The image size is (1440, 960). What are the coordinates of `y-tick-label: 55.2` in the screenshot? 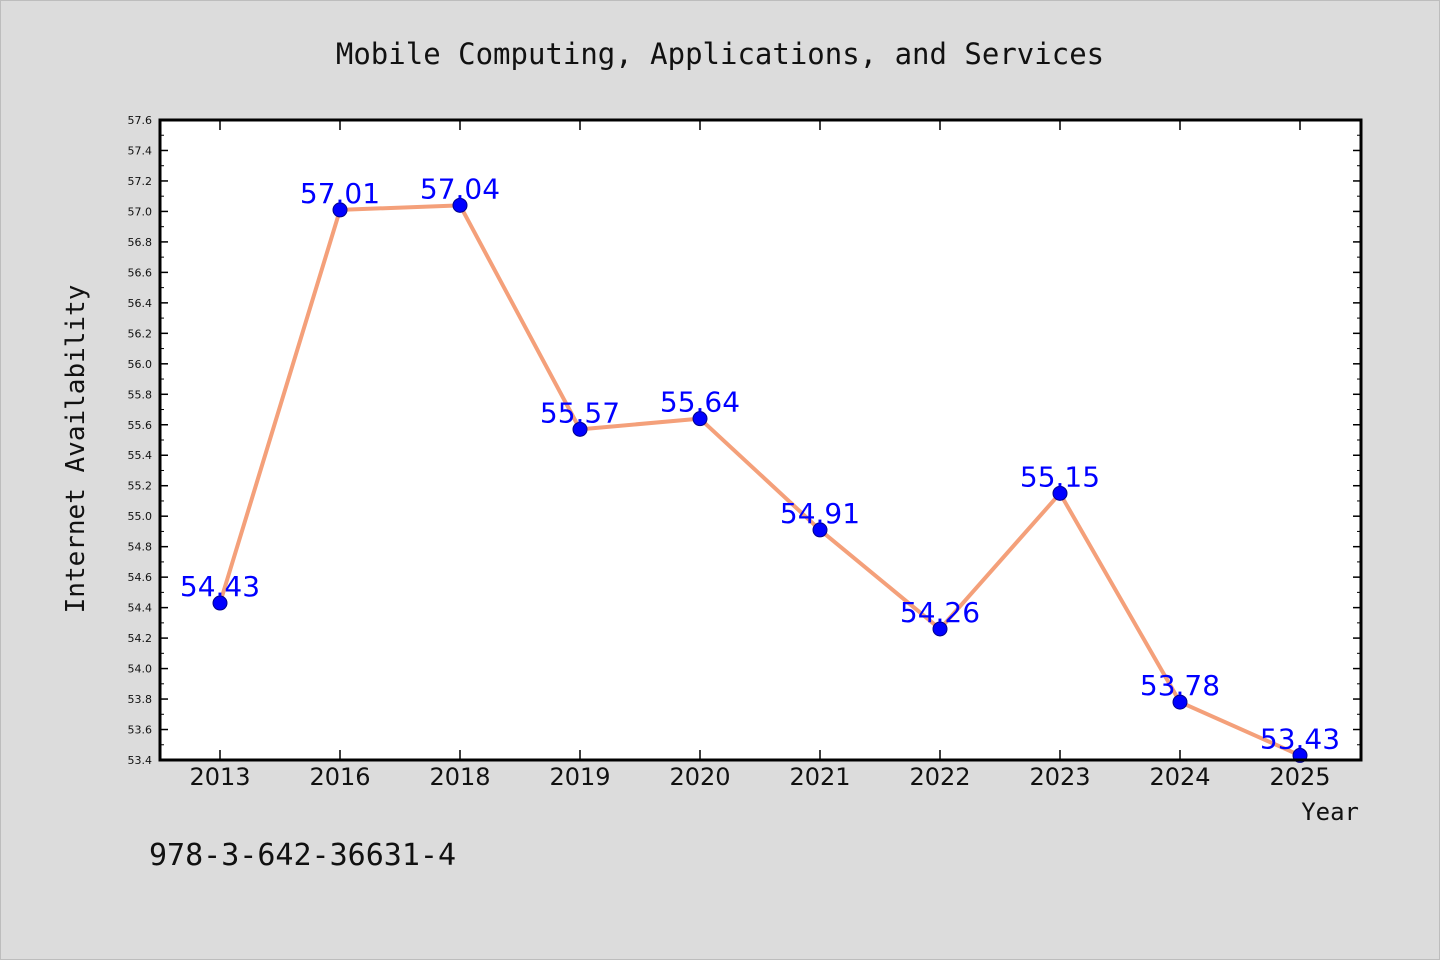 It's located at (140, 486).